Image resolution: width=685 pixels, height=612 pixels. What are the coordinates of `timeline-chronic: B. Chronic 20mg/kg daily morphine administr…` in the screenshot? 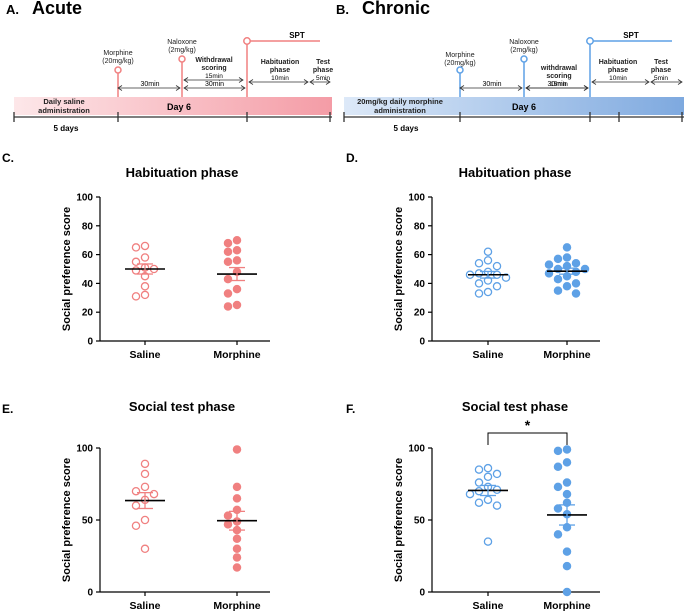 It's located at (510, 66).